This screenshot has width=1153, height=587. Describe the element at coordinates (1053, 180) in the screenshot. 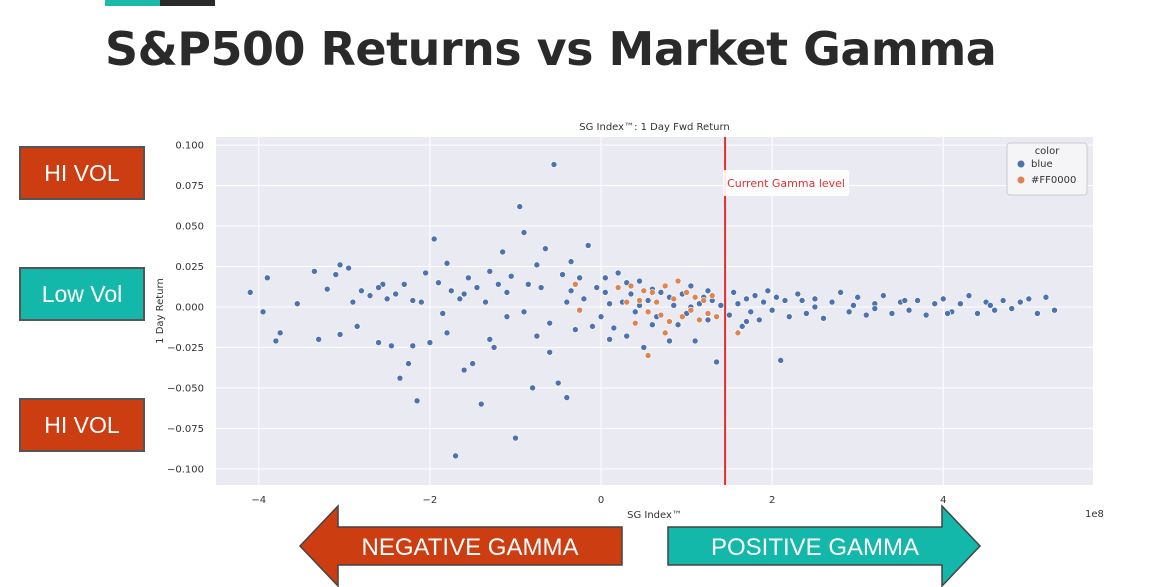

I see `legend-entry-label: #FF0000` at that location.